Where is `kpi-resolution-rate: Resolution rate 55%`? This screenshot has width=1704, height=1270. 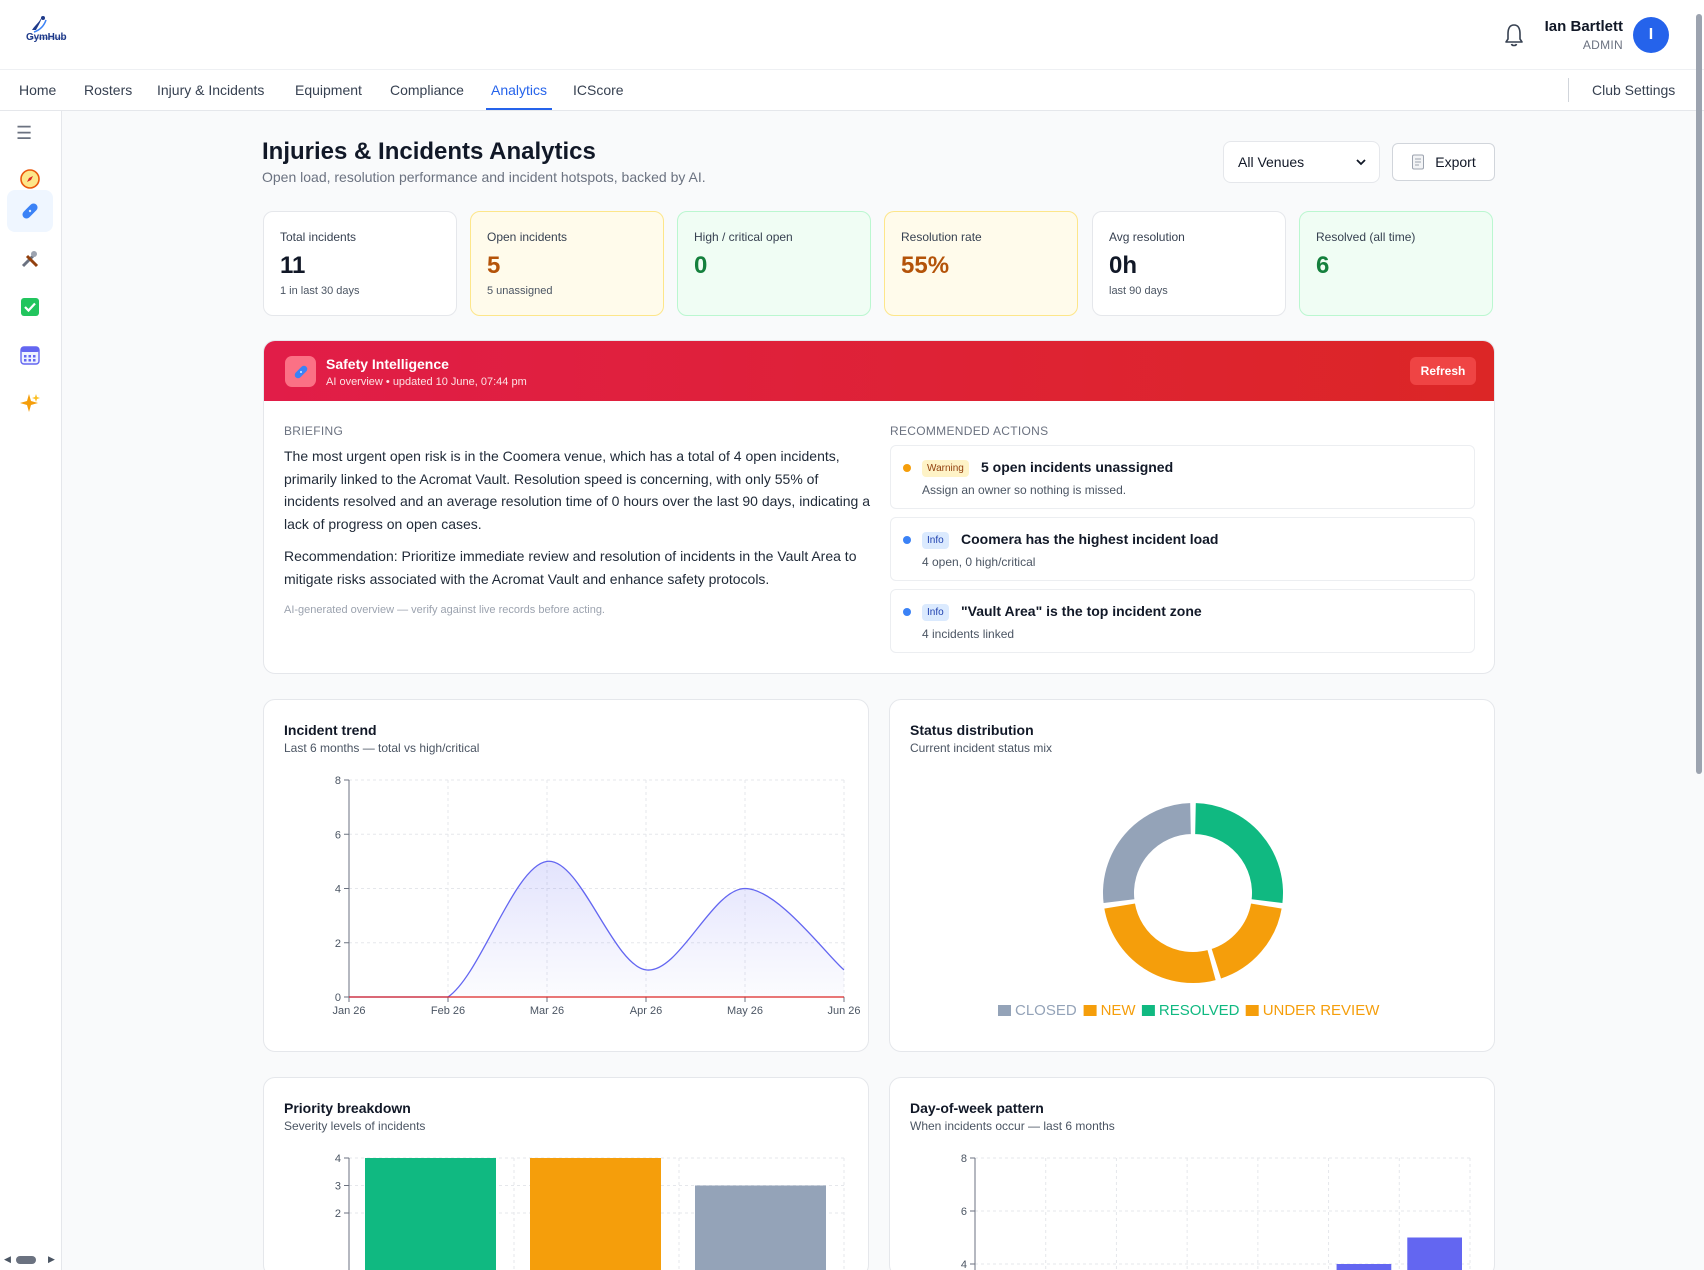 kpi-resolution-rate: Resolution rate 55% is located at coordinates (981, 263).